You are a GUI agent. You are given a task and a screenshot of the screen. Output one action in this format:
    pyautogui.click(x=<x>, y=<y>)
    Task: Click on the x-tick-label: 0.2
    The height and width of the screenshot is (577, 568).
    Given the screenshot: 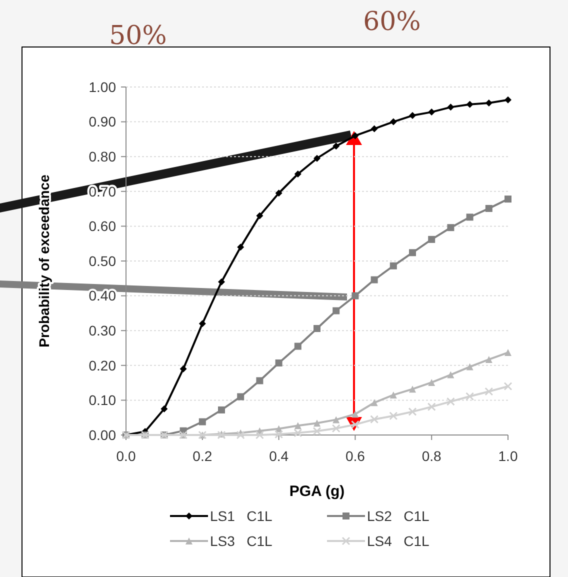 What is the action you would take?
    pyautogui.click(x=202, y=456)
    